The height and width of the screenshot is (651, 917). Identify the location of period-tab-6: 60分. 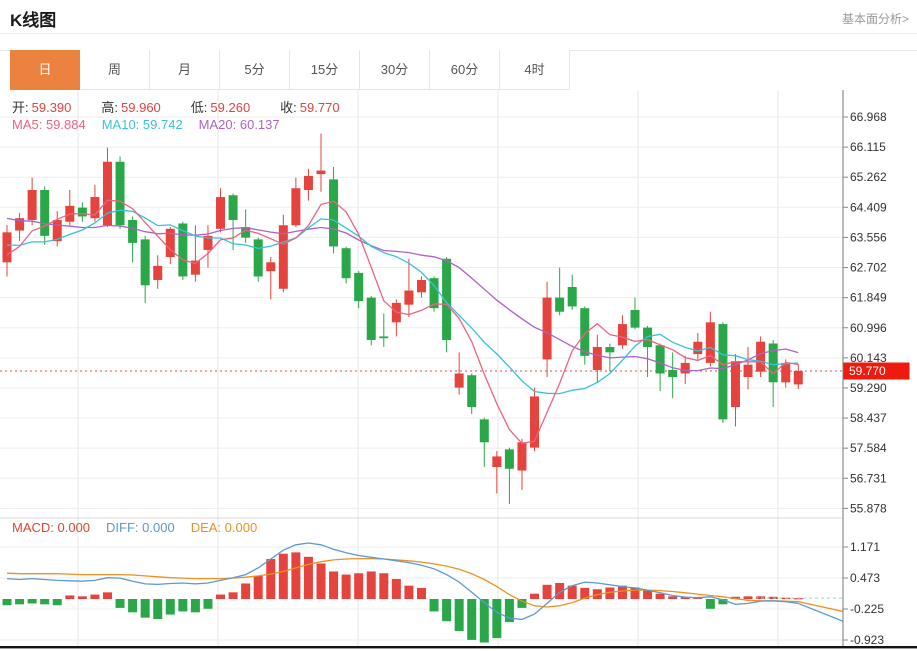
(465, 70).